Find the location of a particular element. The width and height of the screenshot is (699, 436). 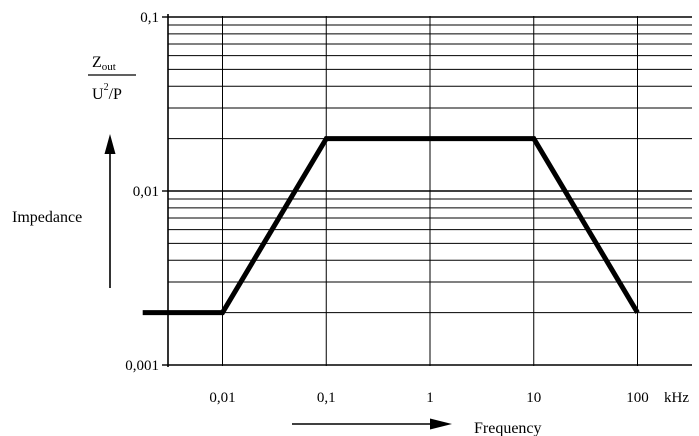

x-axis-arrow is located at coordinates (372, 424).